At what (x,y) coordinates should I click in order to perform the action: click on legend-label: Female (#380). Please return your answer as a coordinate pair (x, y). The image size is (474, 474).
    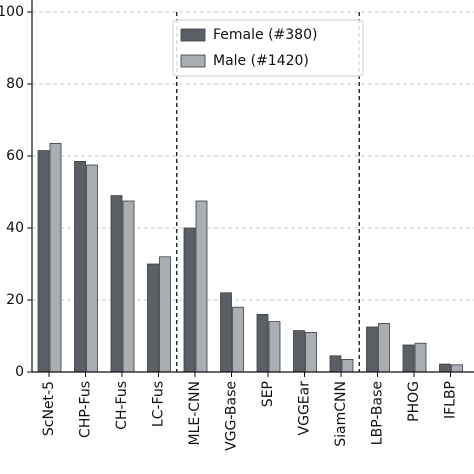
    Looking at the image, I should click on (265, 35).